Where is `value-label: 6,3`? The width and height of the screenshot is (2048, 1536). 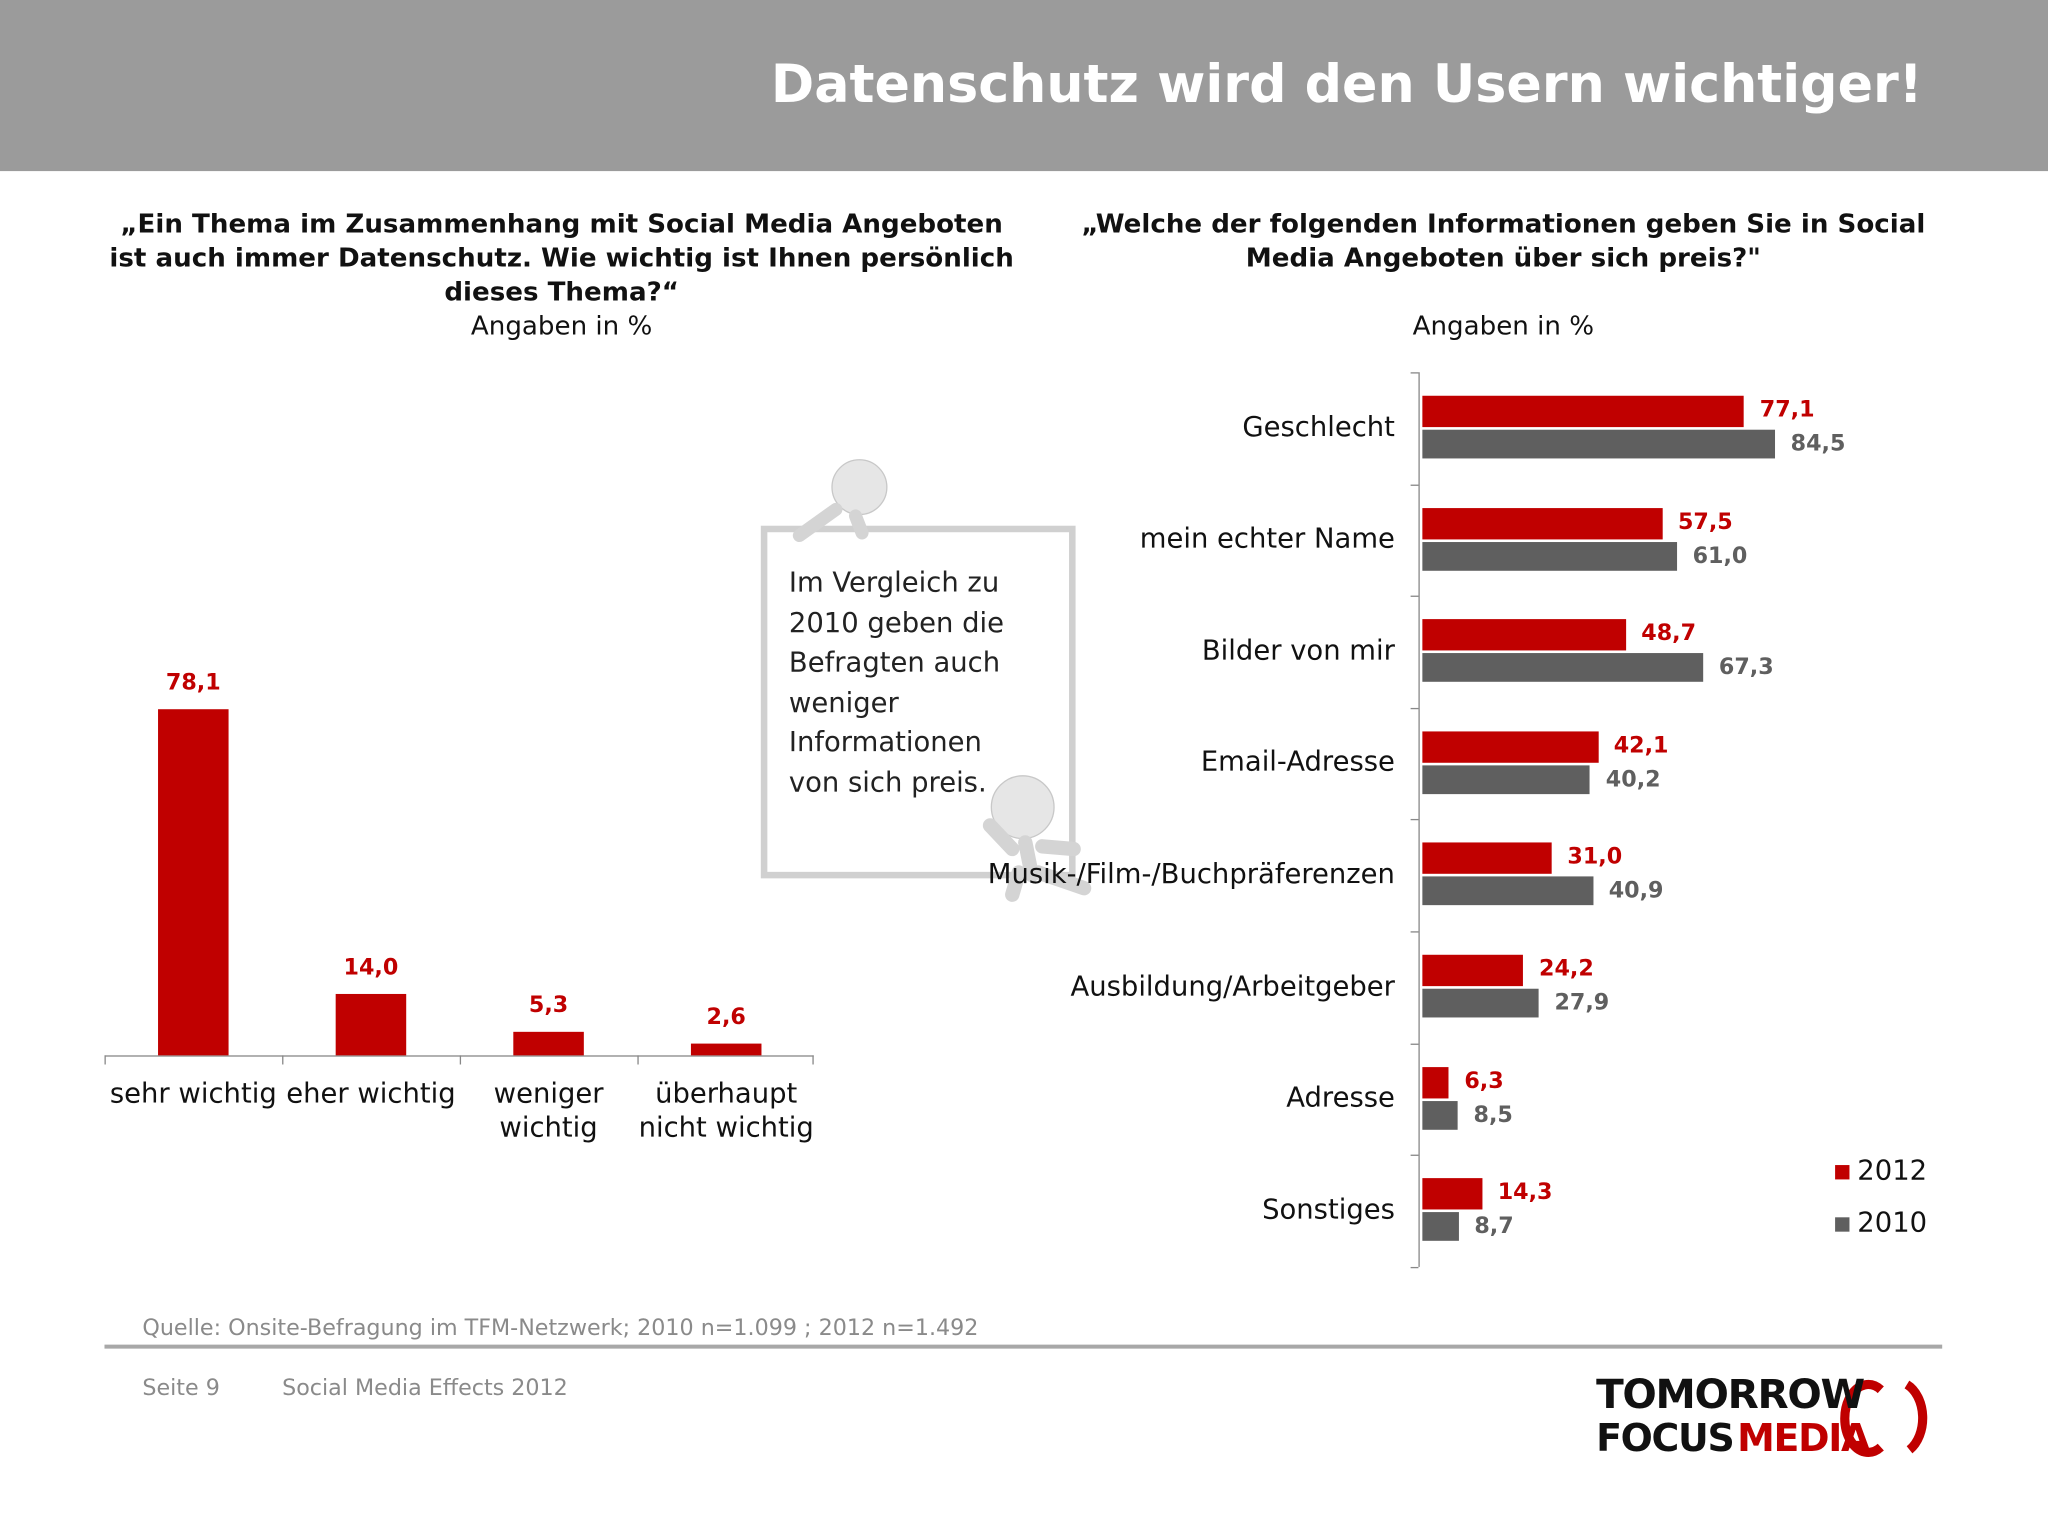
value-label: 6,3 is located at coordinates (1484, 1080).